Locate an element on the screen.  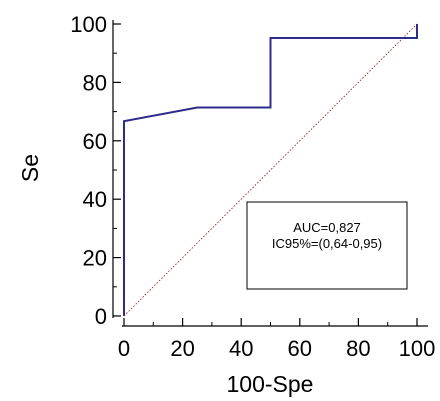
y-axis-title: Se is located at coordinates (30, 168).